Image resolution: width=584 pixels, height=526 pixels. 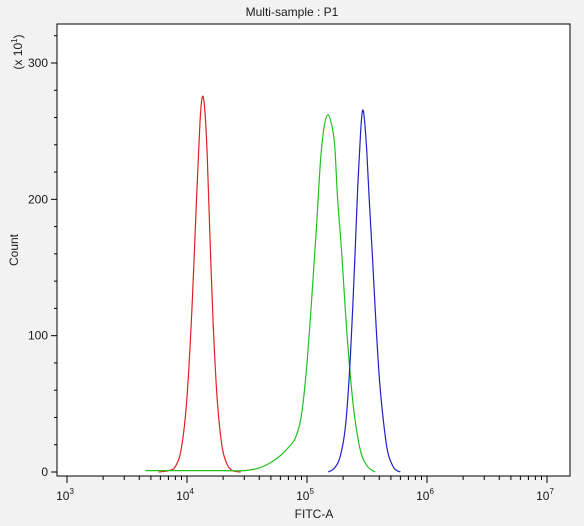 I want to click on x-tick-label: 10⁵, so click(x=305, y=495).